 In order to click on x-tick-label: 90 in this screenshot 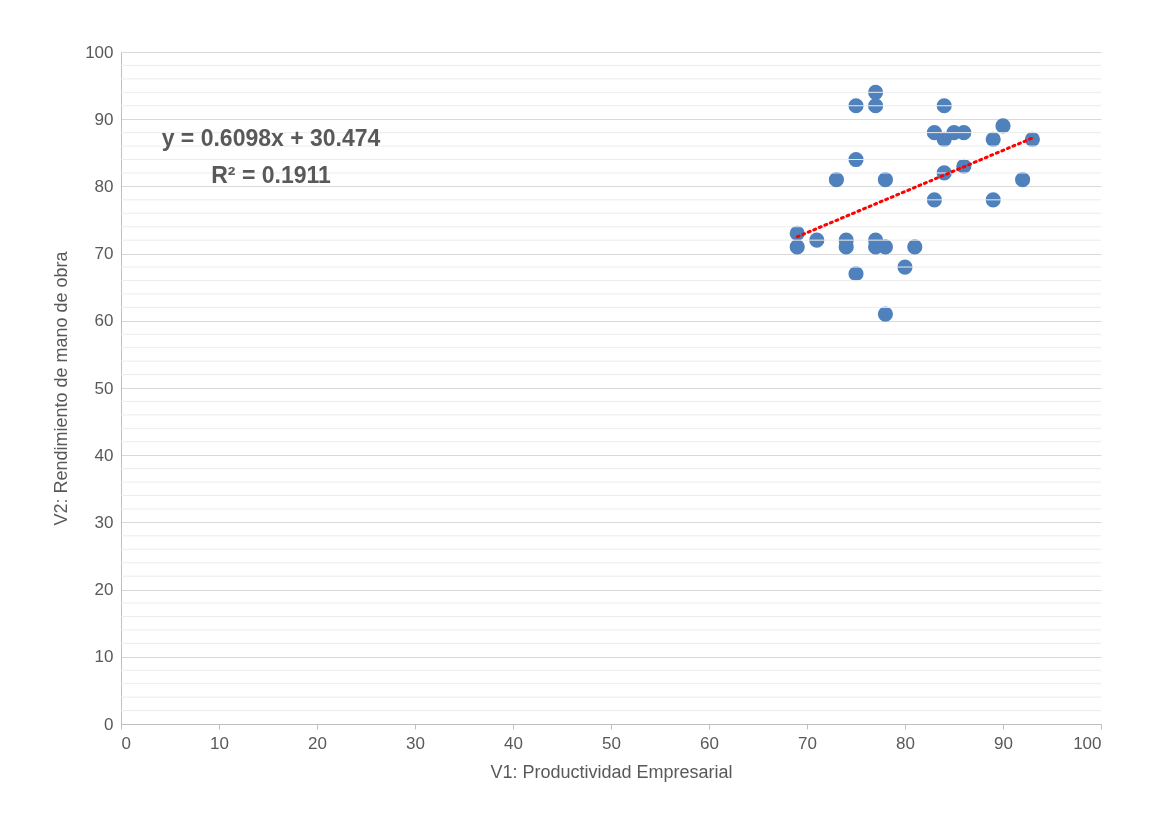, I will do `click(1003, 743)`.